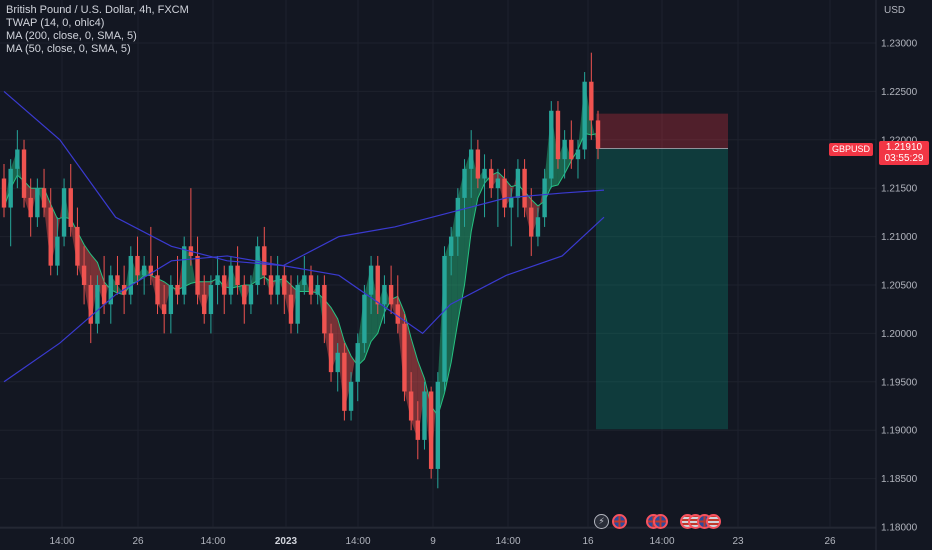 This screenshot has height=550, width=932. I want to click on y-tick-label: 1.22000, so click(899, 140).